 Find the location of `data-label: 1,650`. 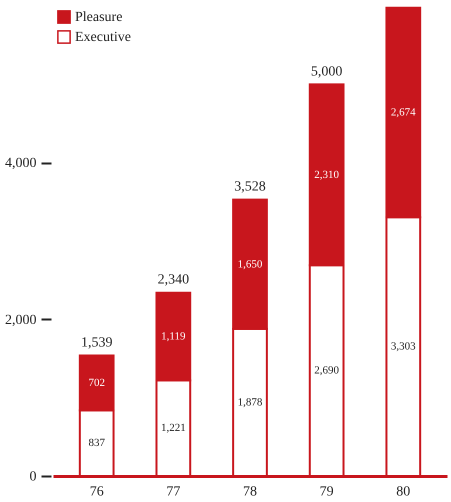

data-label: 1,650 is located at coordinates (250, 264).